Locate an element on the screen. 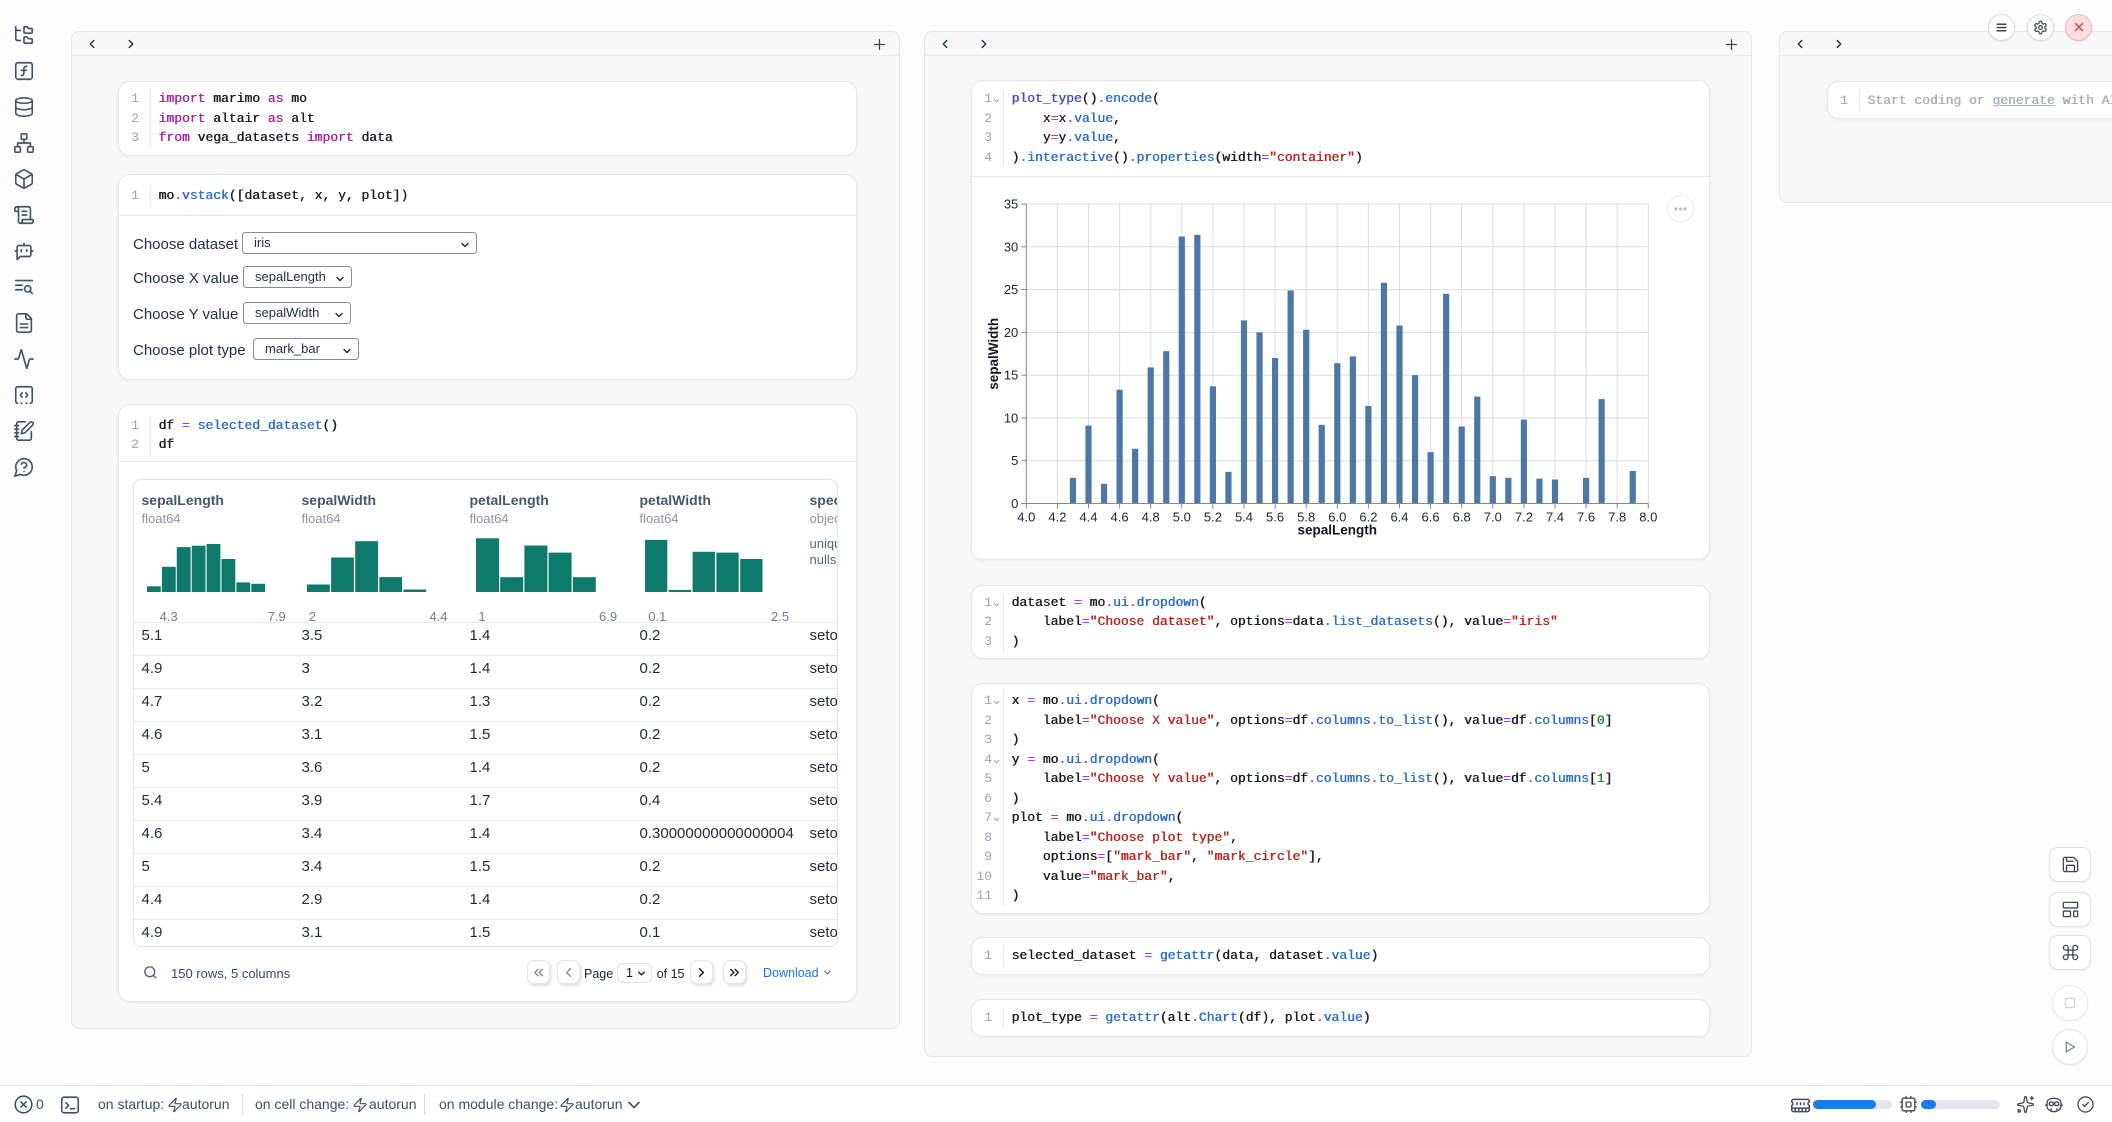  svg-text: 15 is located at coordinates (1011, 374).